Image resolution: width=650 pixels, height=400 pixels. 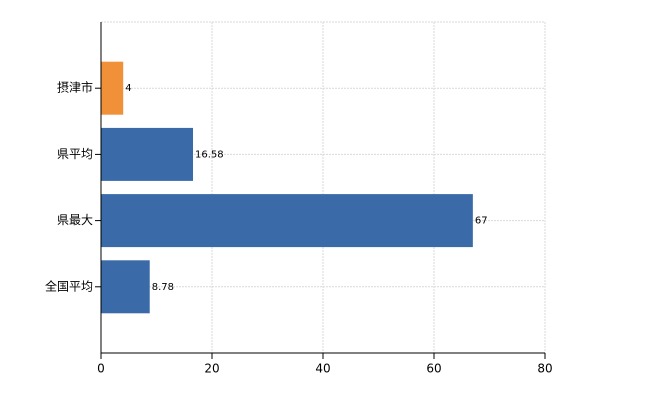 What do you see at coordinates (75, 220) in the screenshot?
I see `y-tick-label: 県最大` at bounding box center [75, 220].